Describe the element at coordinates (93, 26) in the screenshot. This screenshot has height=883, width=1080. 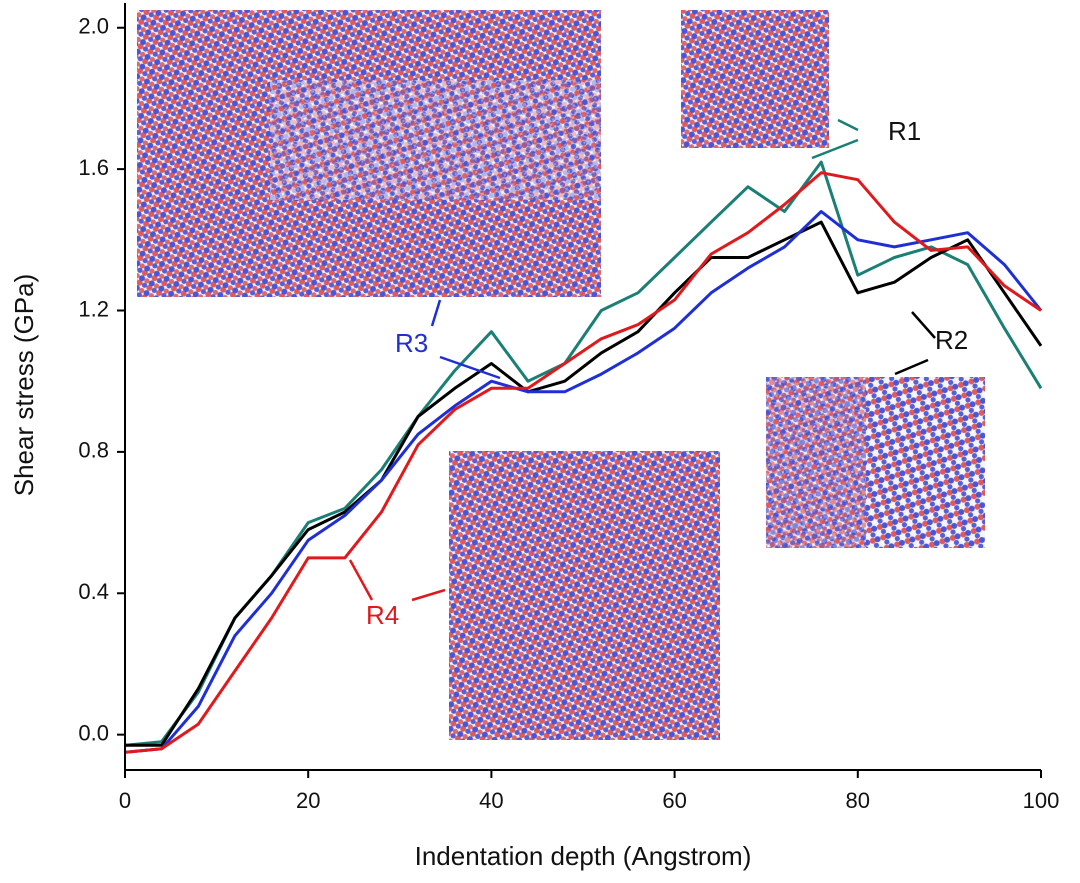
I see `y-tick-label: 2.0` at that location.